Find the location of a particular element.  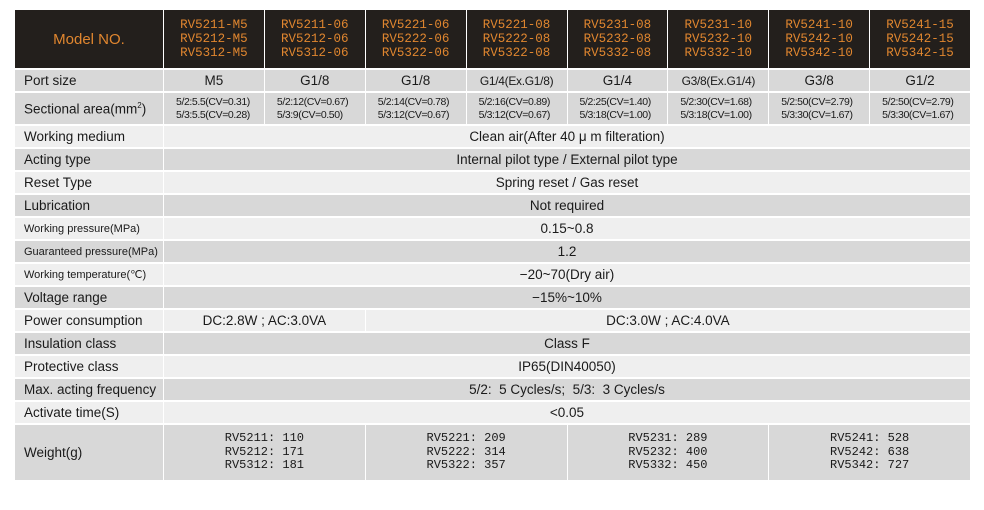

row-label: Acting type is located at coordinates (89, 159).